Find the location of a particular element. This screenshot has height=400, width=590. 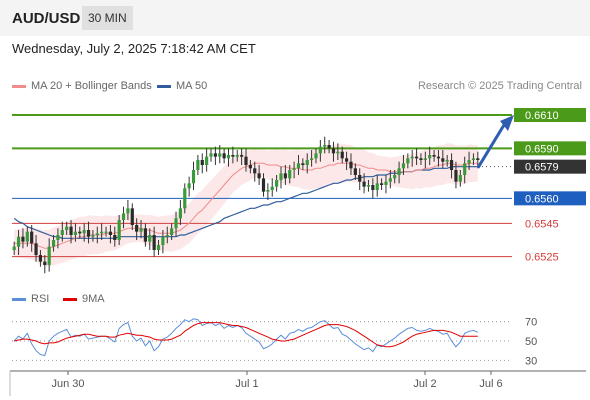

ma50-swatch is located at coordinates (164, 86).